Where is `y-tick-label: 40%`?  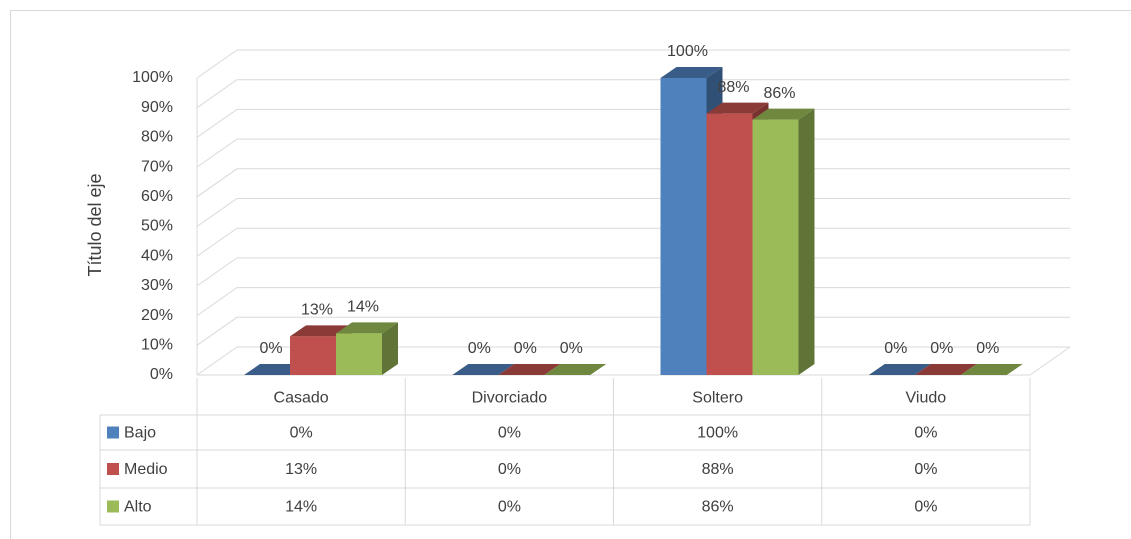 y-tick-label: 40% is located at coordinates (157, 255).